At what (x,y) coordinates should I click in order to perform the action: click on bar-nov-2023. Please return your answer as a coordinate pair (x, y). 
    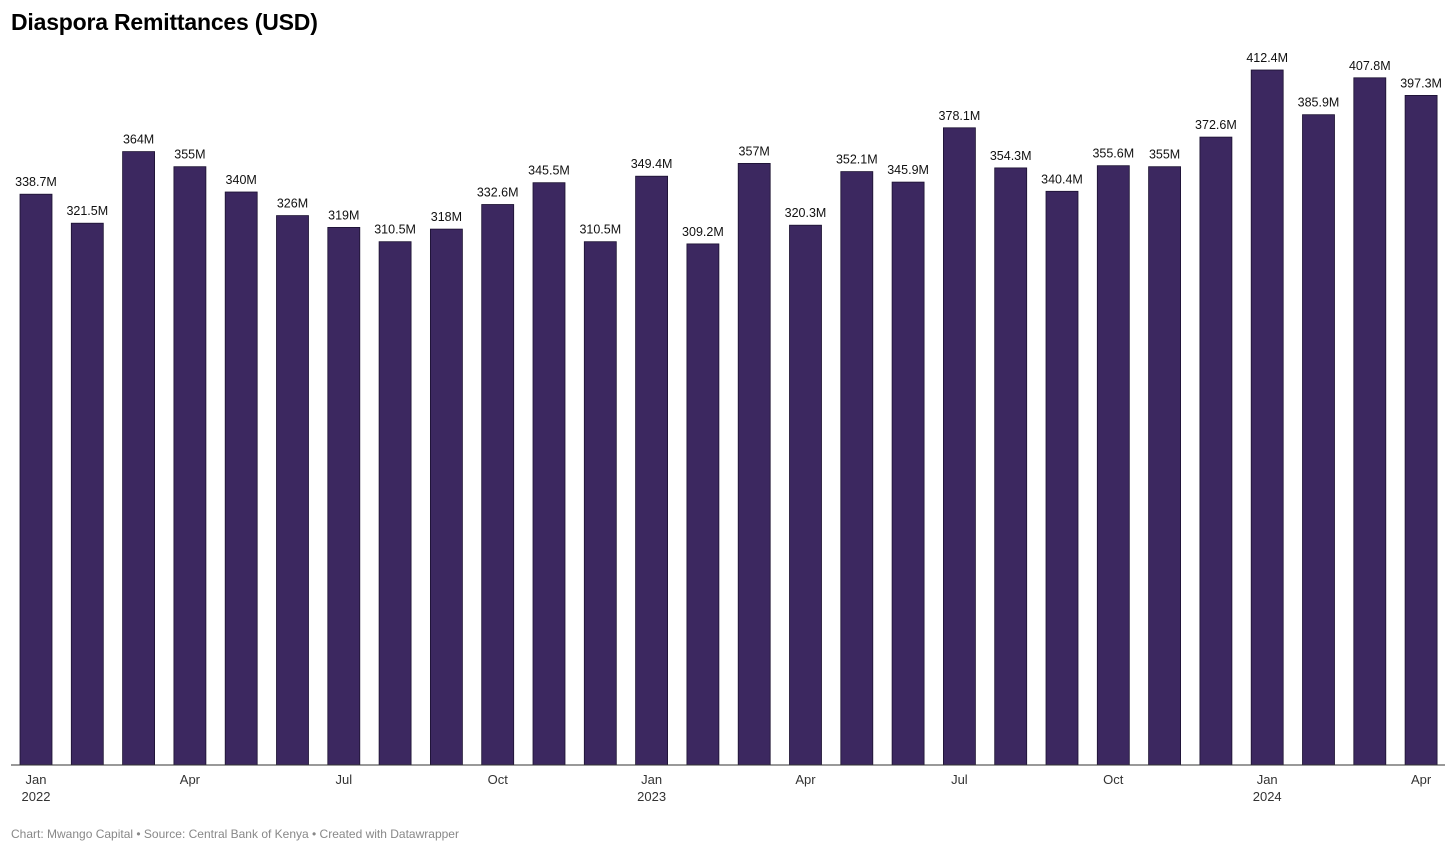
    Looking at the image, I should click on (1164, 466).